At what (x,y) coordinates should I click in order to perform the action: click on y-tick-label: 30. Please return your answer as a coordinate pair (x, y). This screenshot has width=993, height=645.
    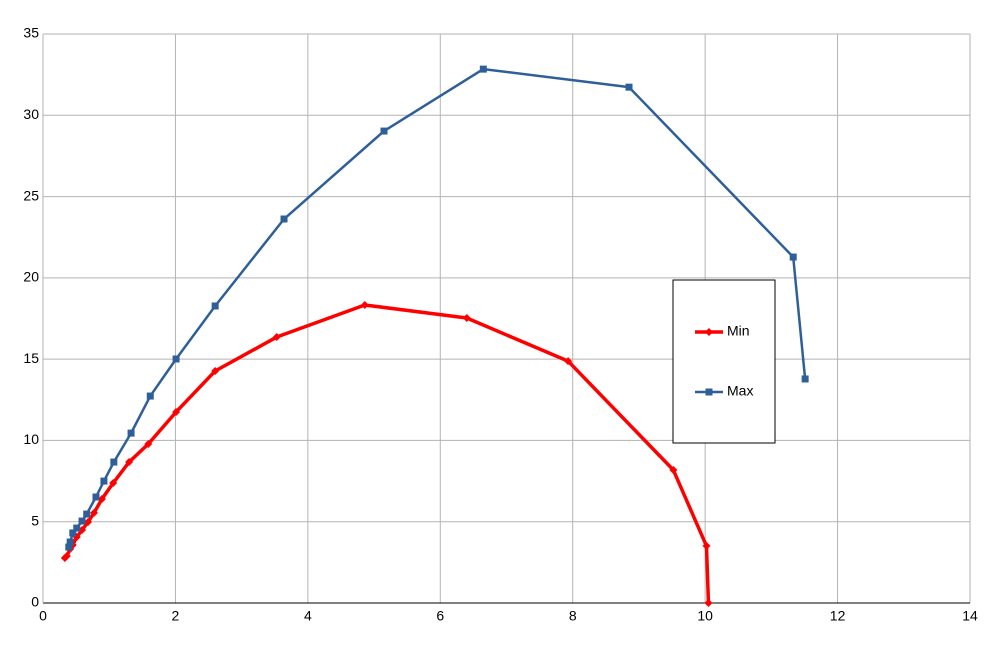
    Looking at the image, I should click on (31, 114).